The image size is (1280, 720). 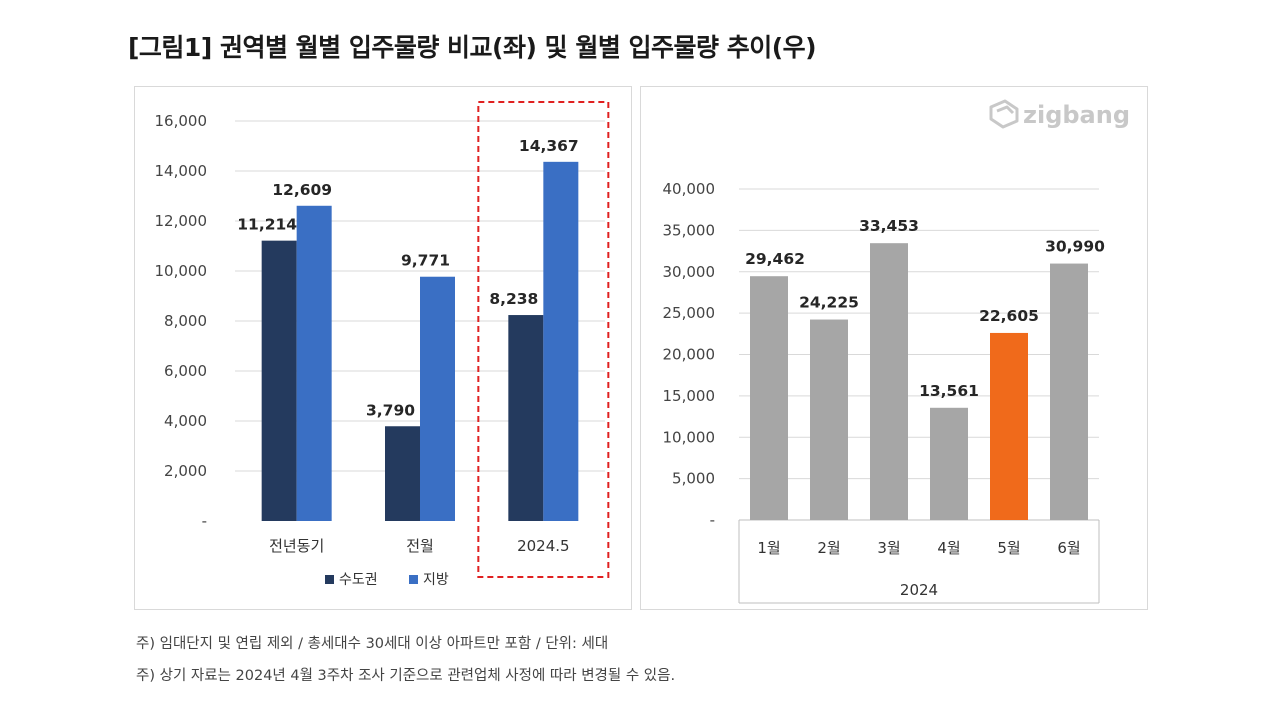 What do you see at coordinates (302, 190) in the screenshot?
I see `data-label: 12,609` at bounding box center [302, 190].